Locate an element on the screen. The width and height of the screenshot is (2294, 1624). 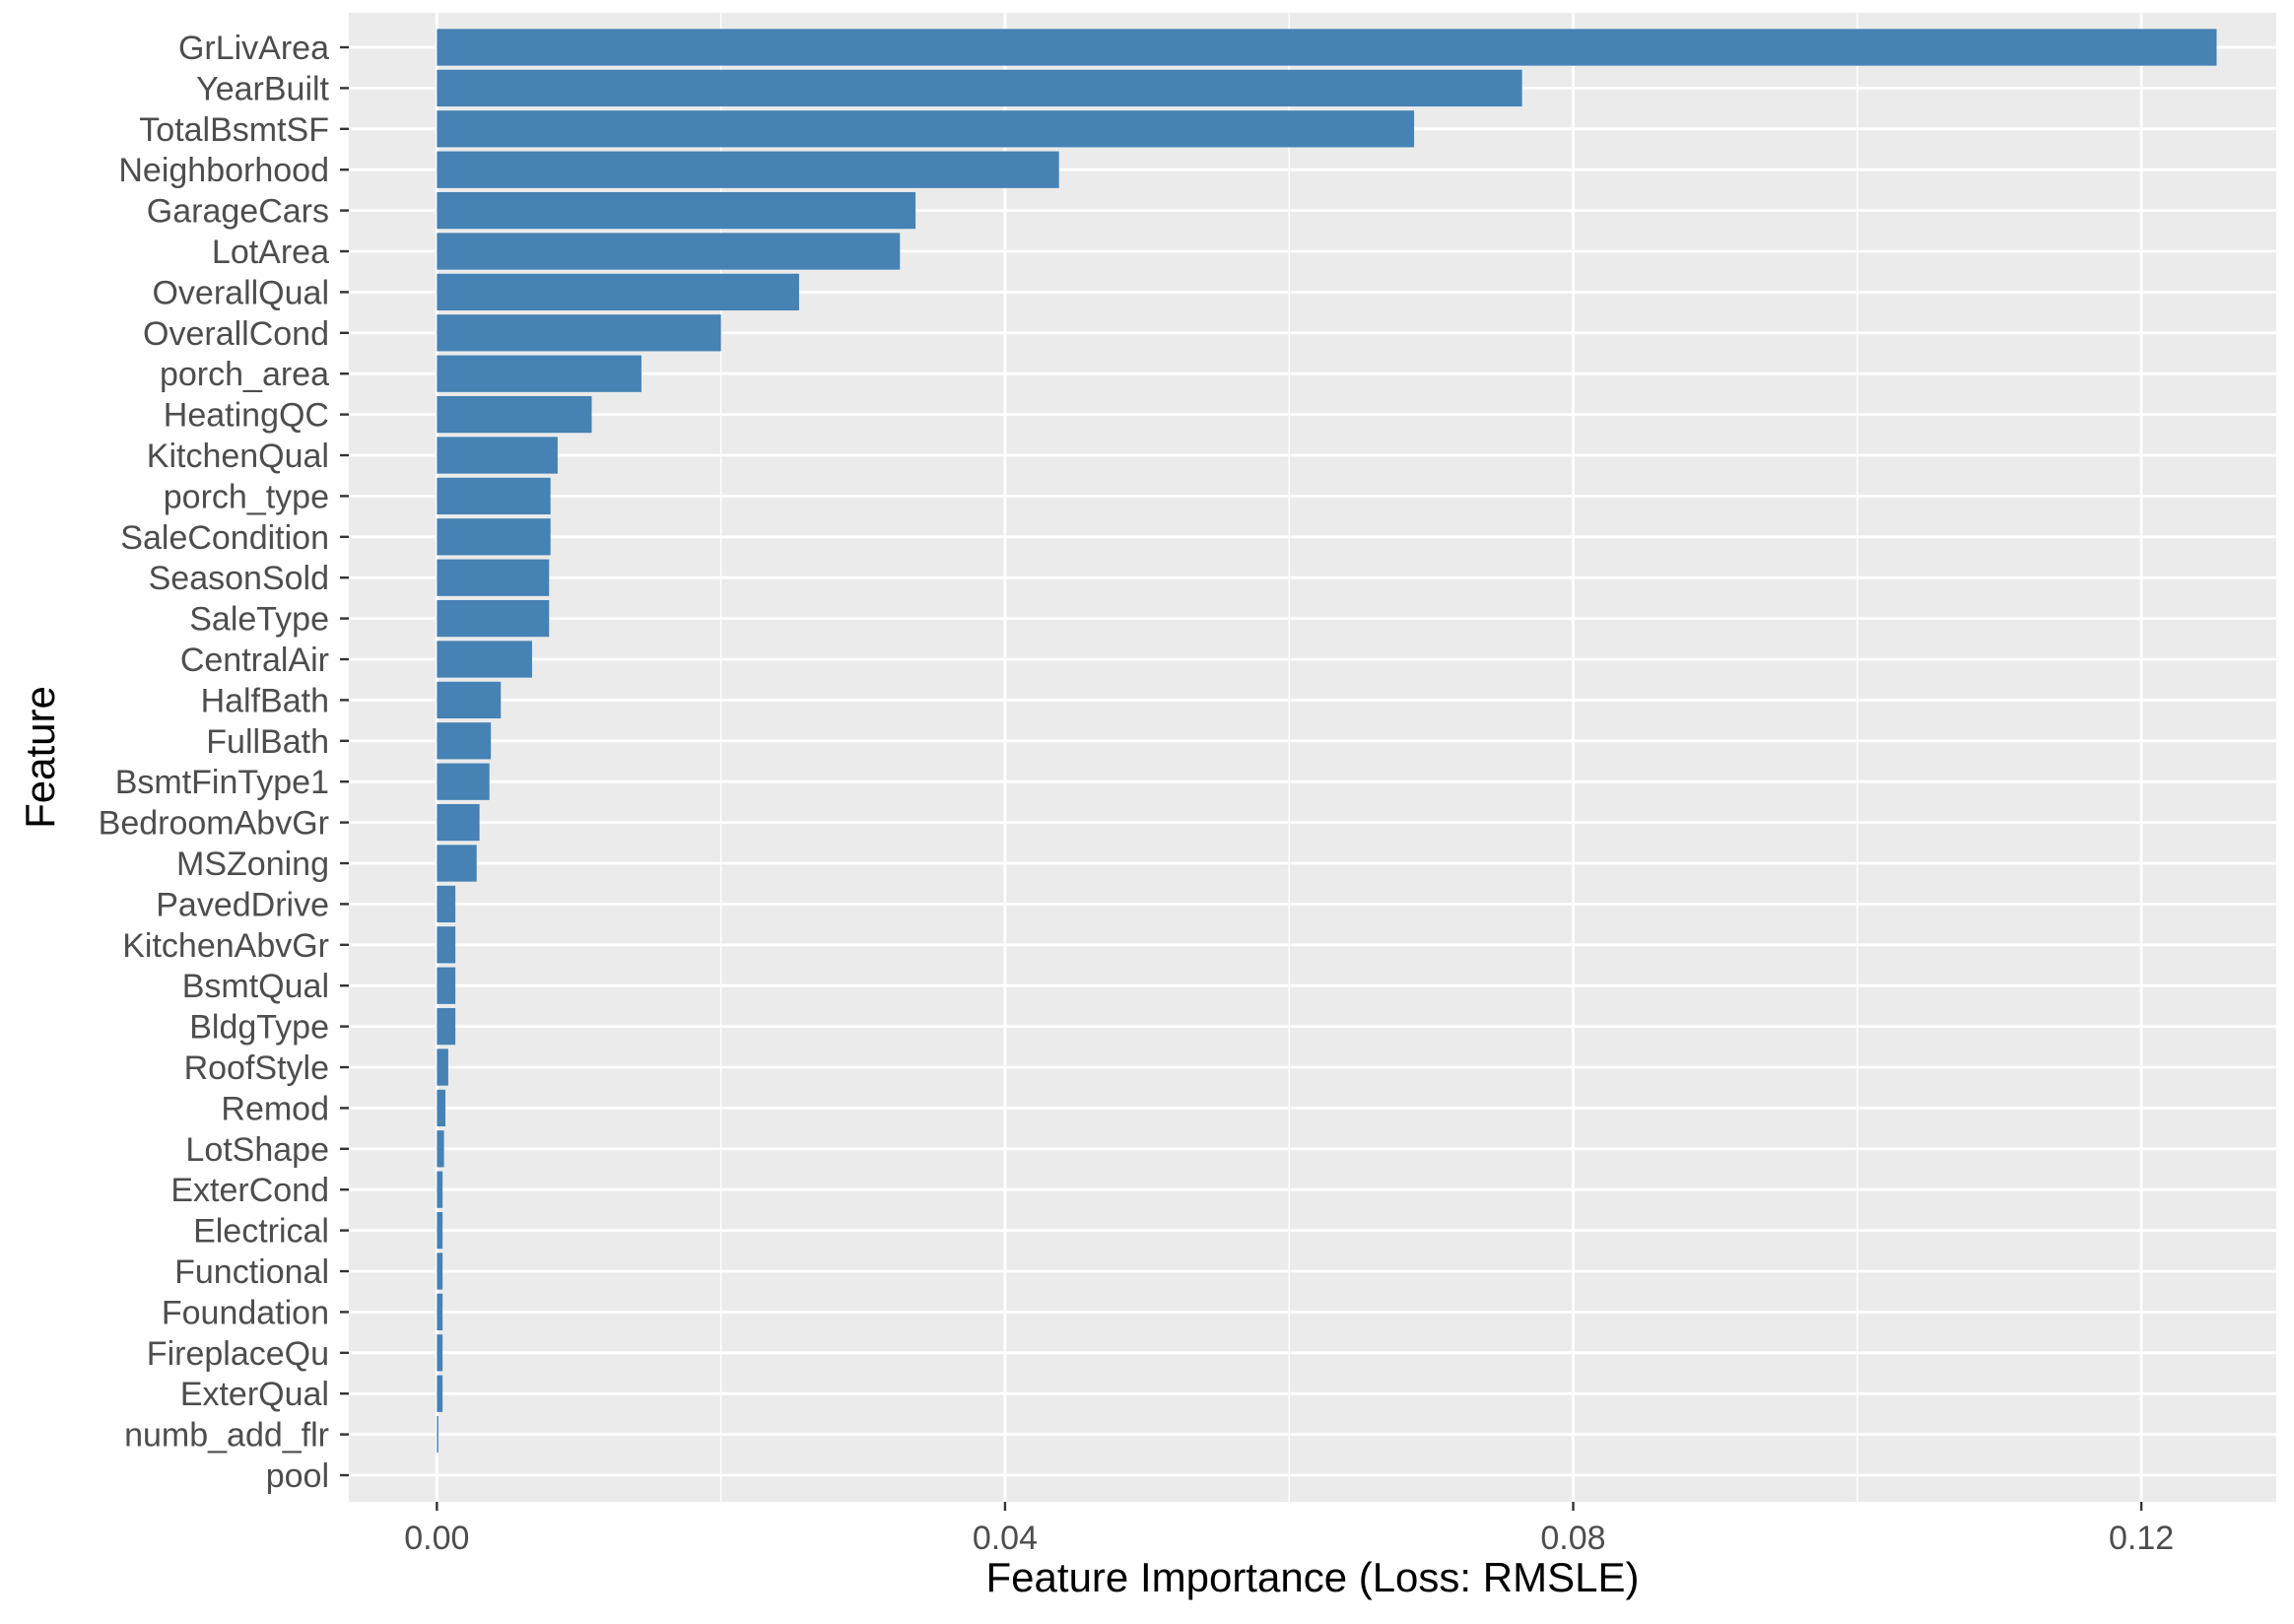
bar-FullBath is located at coordinates (465, 741).